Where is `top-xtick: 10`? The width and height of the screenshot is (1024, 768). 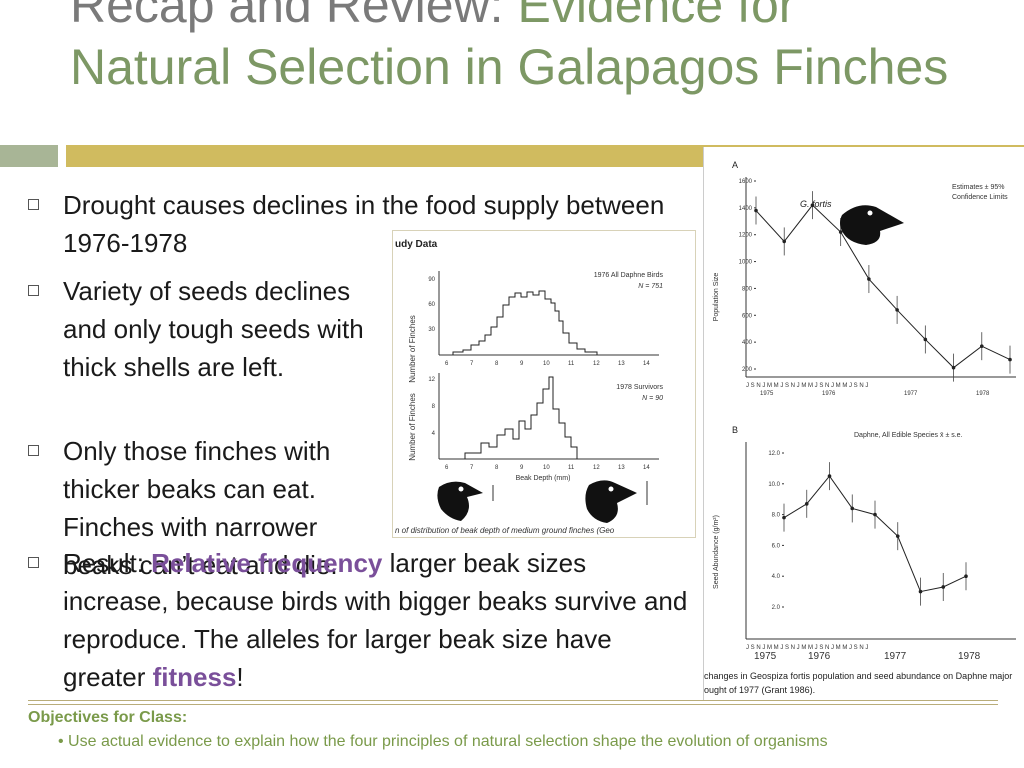
top-xtick: 10 is located at coordinates (546, 364).